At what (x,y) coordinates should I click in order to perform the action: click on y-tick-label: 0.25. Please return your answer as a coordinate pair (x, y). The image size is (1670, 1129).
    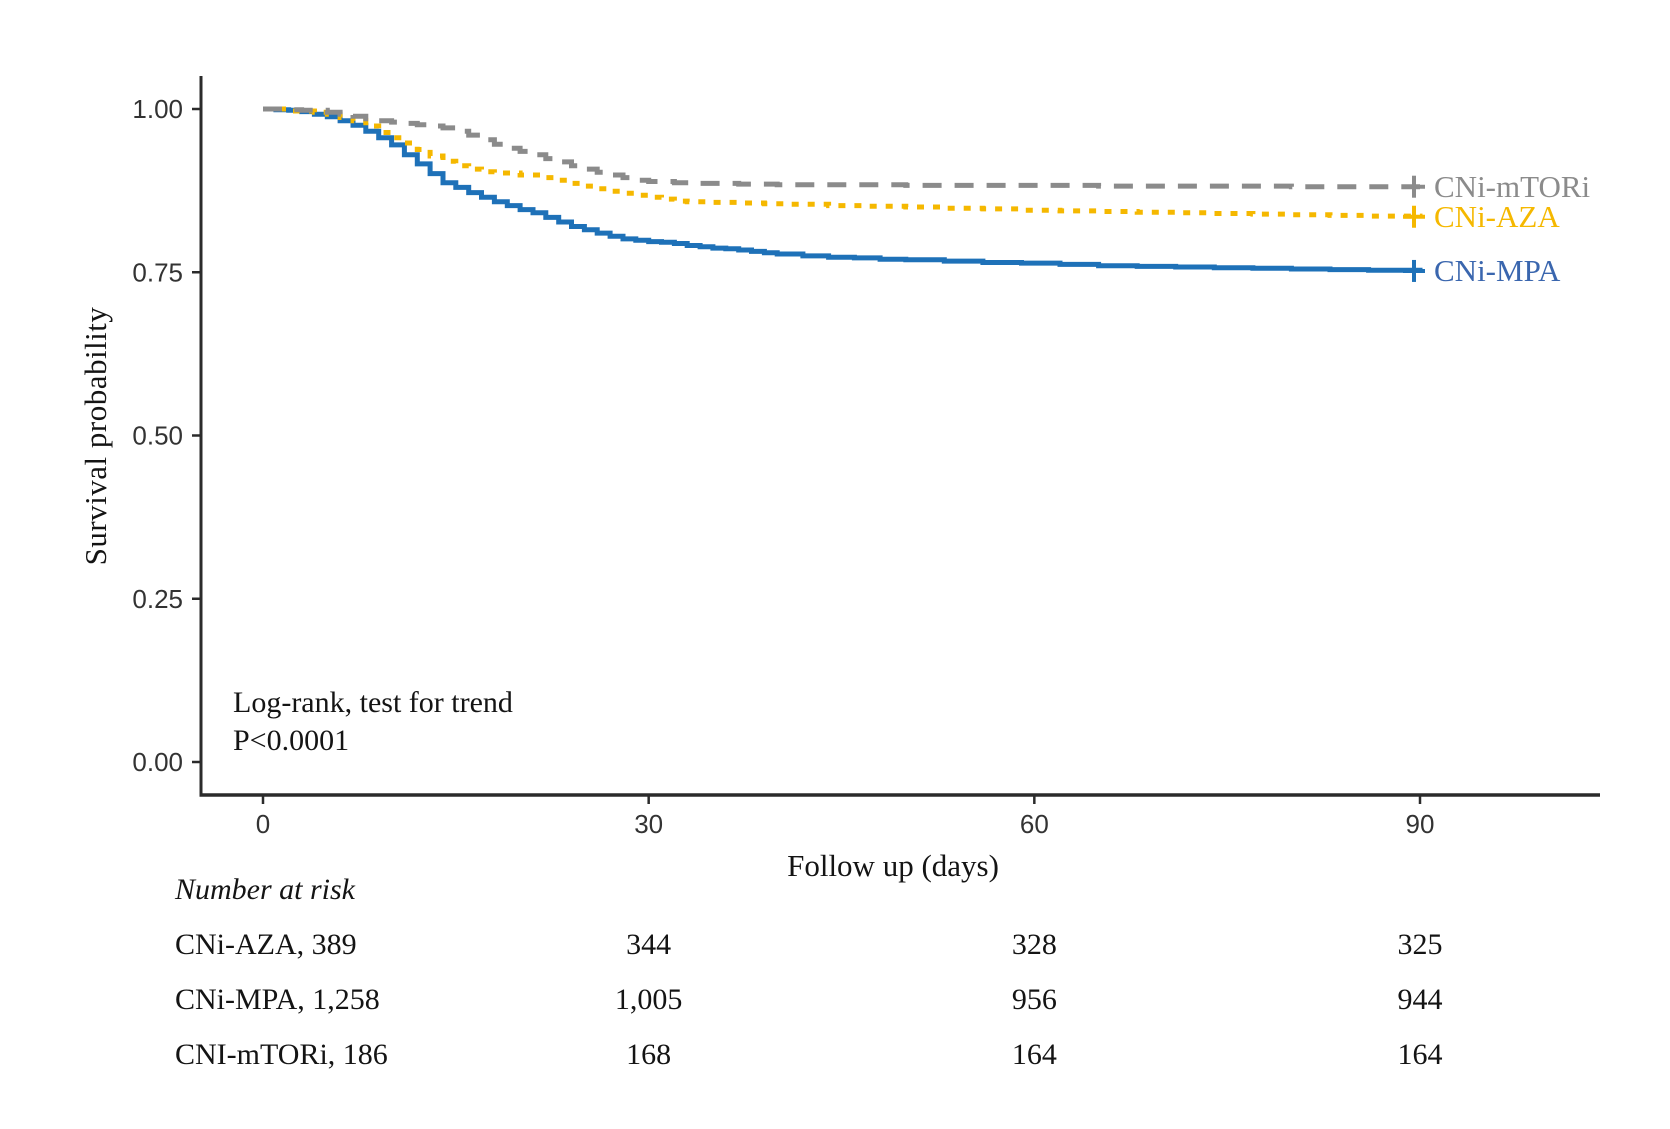
    Looking at the image, I should click on (157, 599).